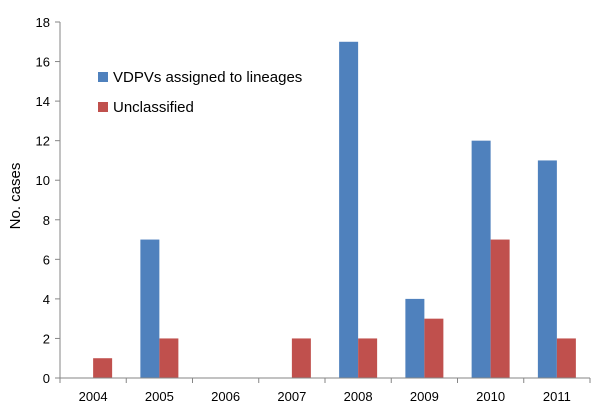 The image size is (600, 407). What do you see at coordinates (481, 259) in the screenshot?
I see `bar-lineages-2010` at bounding box center [481, 259].